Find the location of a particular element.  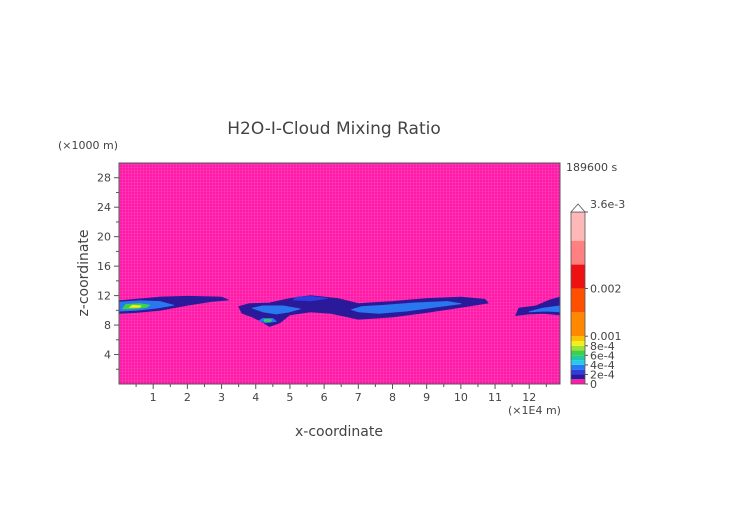

x-axis-label: x-coordinate is located at coordinates (339, 432).